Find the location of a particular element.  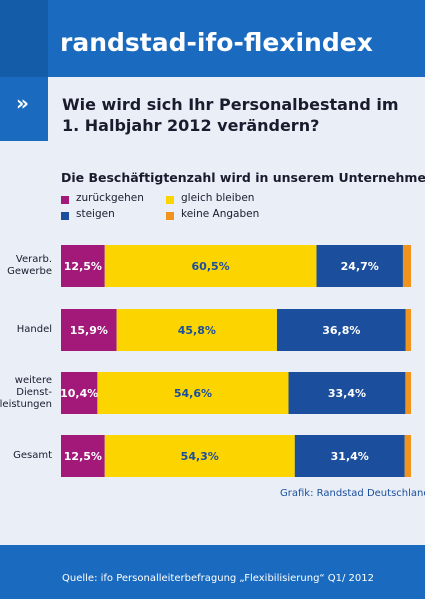

question-line-2: 1. Halbjahr 2012 verändern? is located at coordinates (191, 125).